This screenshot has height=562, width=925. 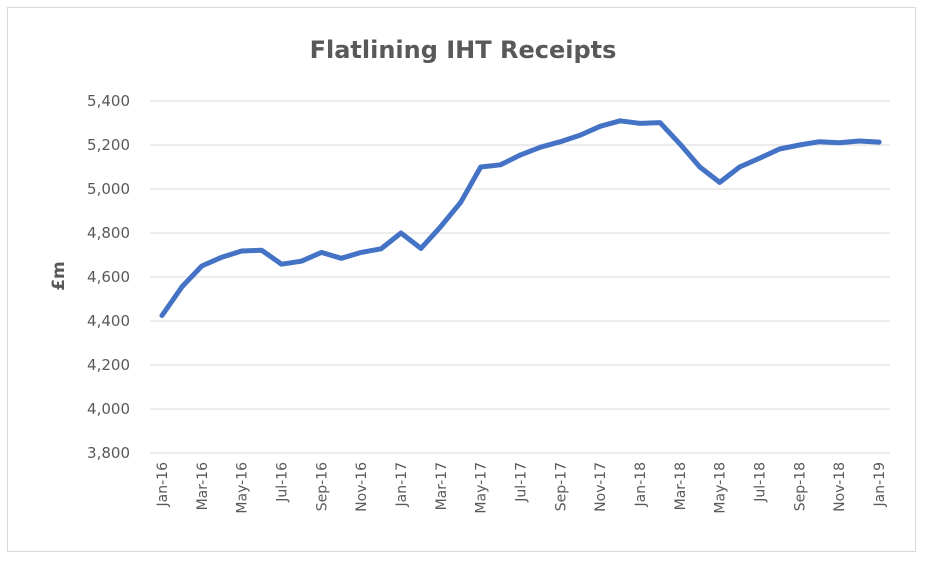 I want to click on x-tick-label: Sep-16, so click(x=322, y=486).